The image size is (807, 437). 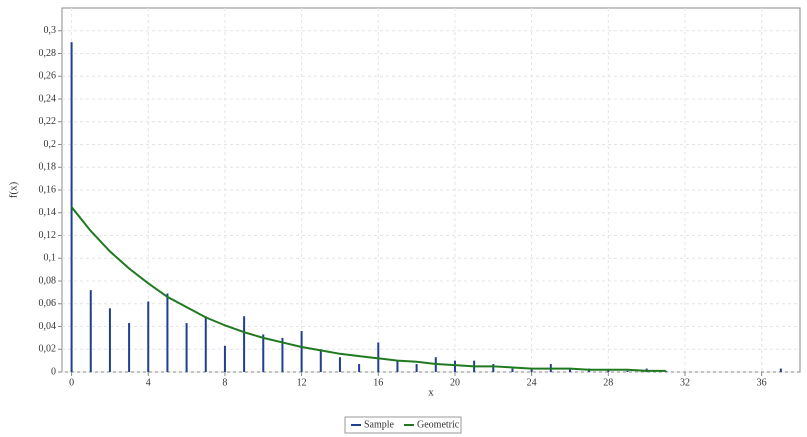 What do you see at coordinates (48, 235) in the screenshot?
I see `y-tick-label: 0,12` at bounding box center [48, 235].